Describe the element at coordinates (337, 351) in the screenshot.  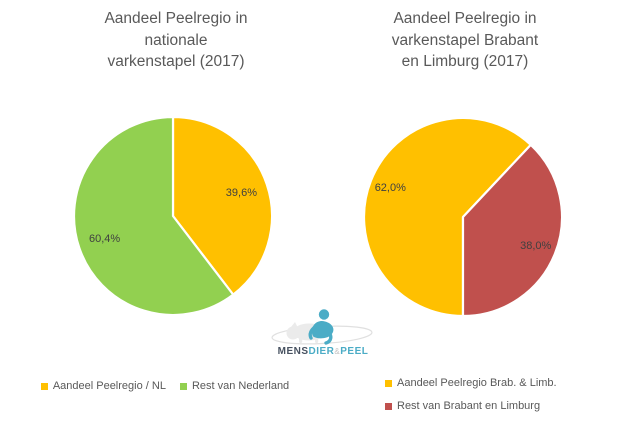
I see `logo-text-part: &` at that location.